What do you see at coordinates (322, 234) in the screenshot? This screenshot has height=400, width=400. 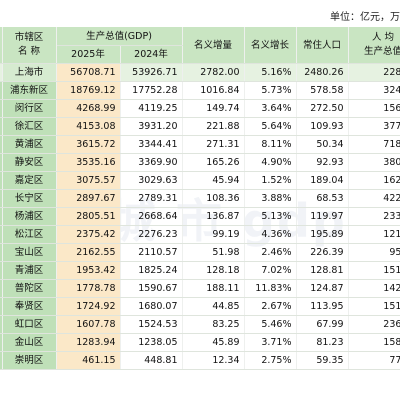 I see `population-cell: 195.89` at bounding box center [322, 234].